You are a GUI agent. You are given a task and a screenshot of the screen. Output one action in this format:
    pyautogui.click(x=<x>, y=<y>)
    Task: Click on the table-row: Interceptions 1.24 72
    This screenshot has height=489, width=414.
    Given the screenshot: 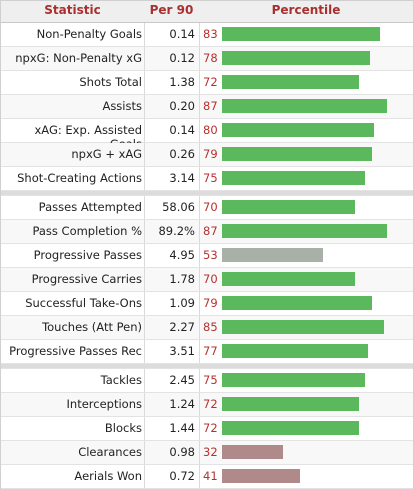 What is the action you would take?
    pyautogui.click(x=207, y=405)
    